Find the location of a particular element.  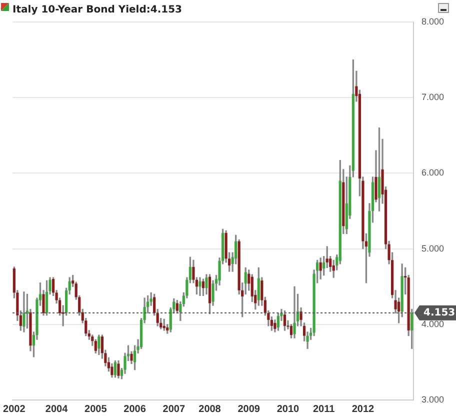

y-tick-label: 4.000 is located at coordinates (432, 323).